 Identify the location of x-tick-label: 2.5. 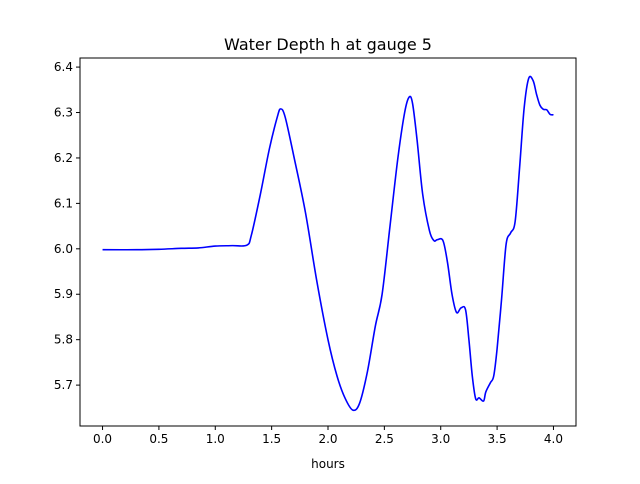
(384, 439).